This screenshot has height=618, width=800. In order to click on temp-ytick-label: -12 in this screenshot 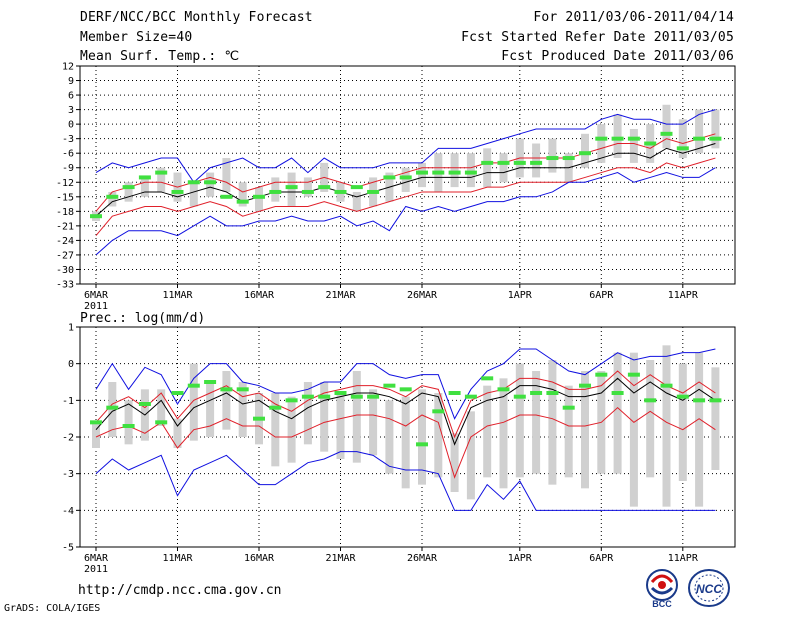, I will do `click(65, 183)`.